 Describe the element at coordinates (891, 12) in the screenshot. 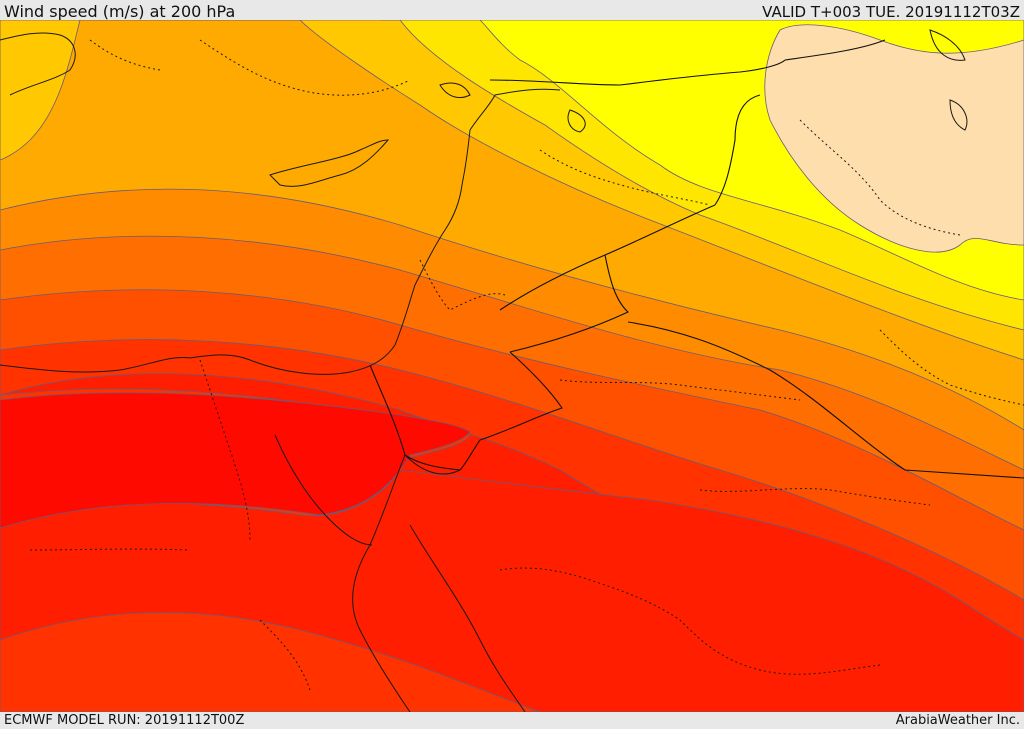

I see `valid-time-label: VALID T+003 TUE. 20191112T03Z` at that location.